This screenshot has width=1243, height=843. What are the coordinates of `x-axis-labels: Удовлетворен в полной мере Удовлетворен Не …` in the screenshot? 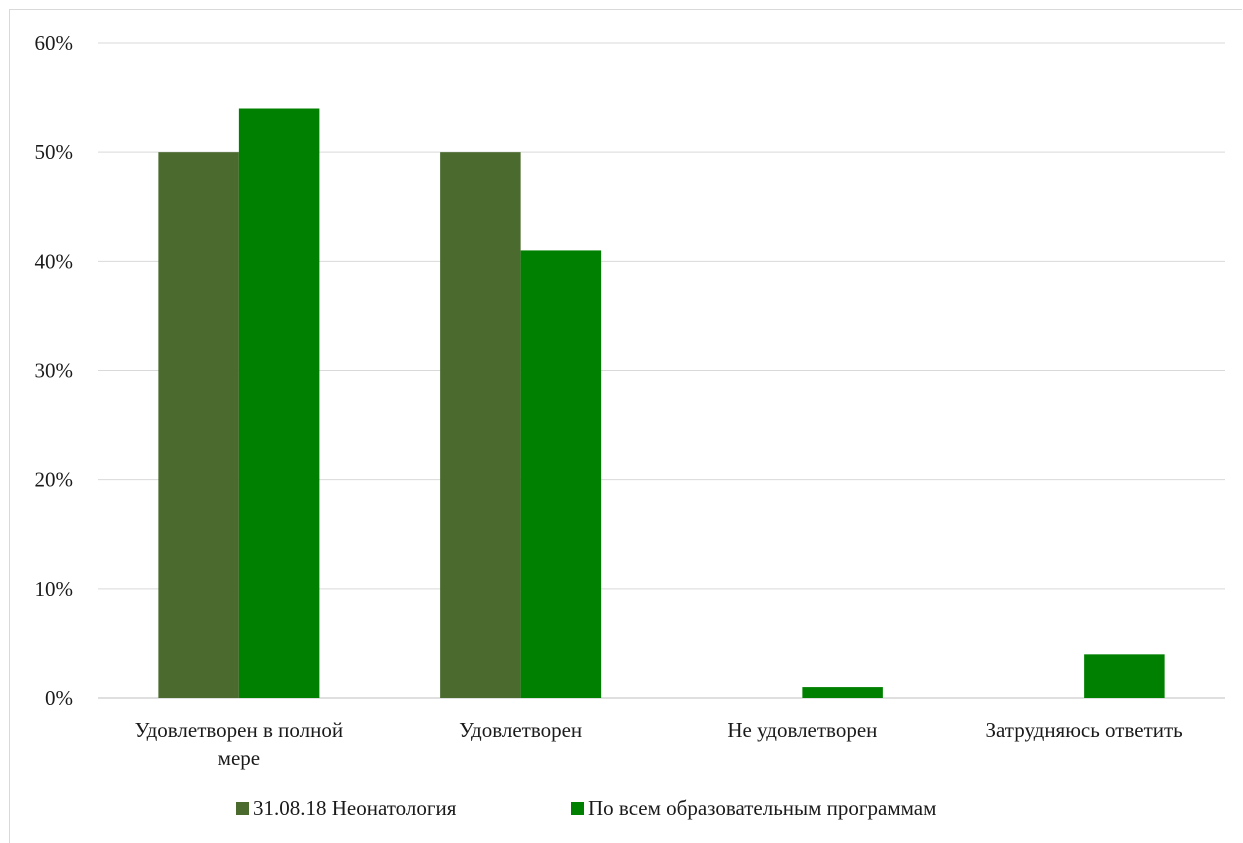 It's located at (659, 744).